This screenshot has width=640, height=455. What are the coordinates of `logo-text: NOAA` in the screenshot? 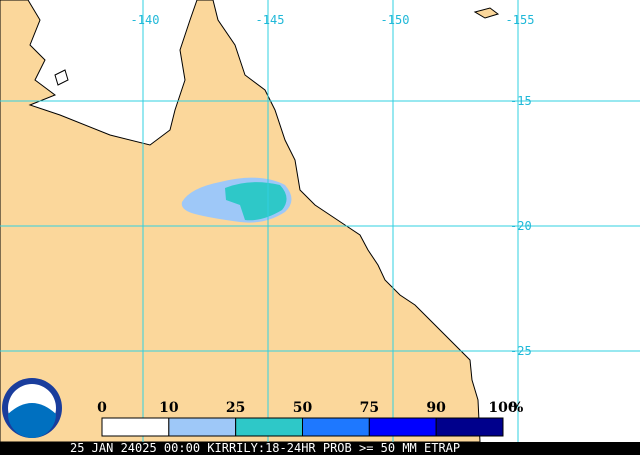 It's located at (32, 393).